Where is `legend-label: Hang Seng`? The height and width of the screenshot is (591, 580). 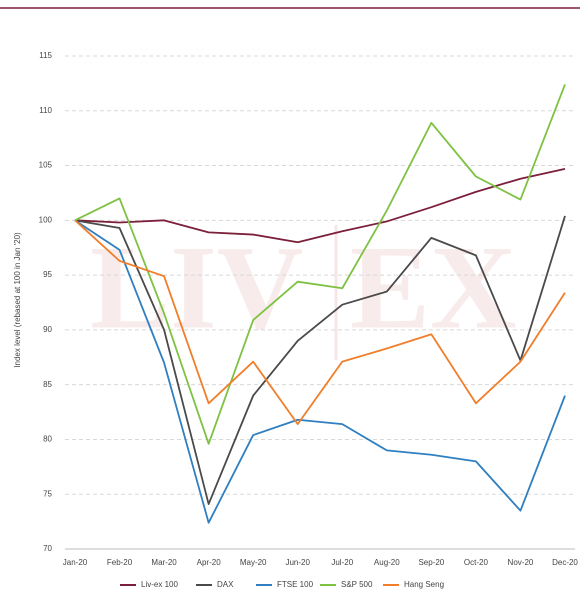 legend-label: Hang Seng is located at coordinates (424, 584).